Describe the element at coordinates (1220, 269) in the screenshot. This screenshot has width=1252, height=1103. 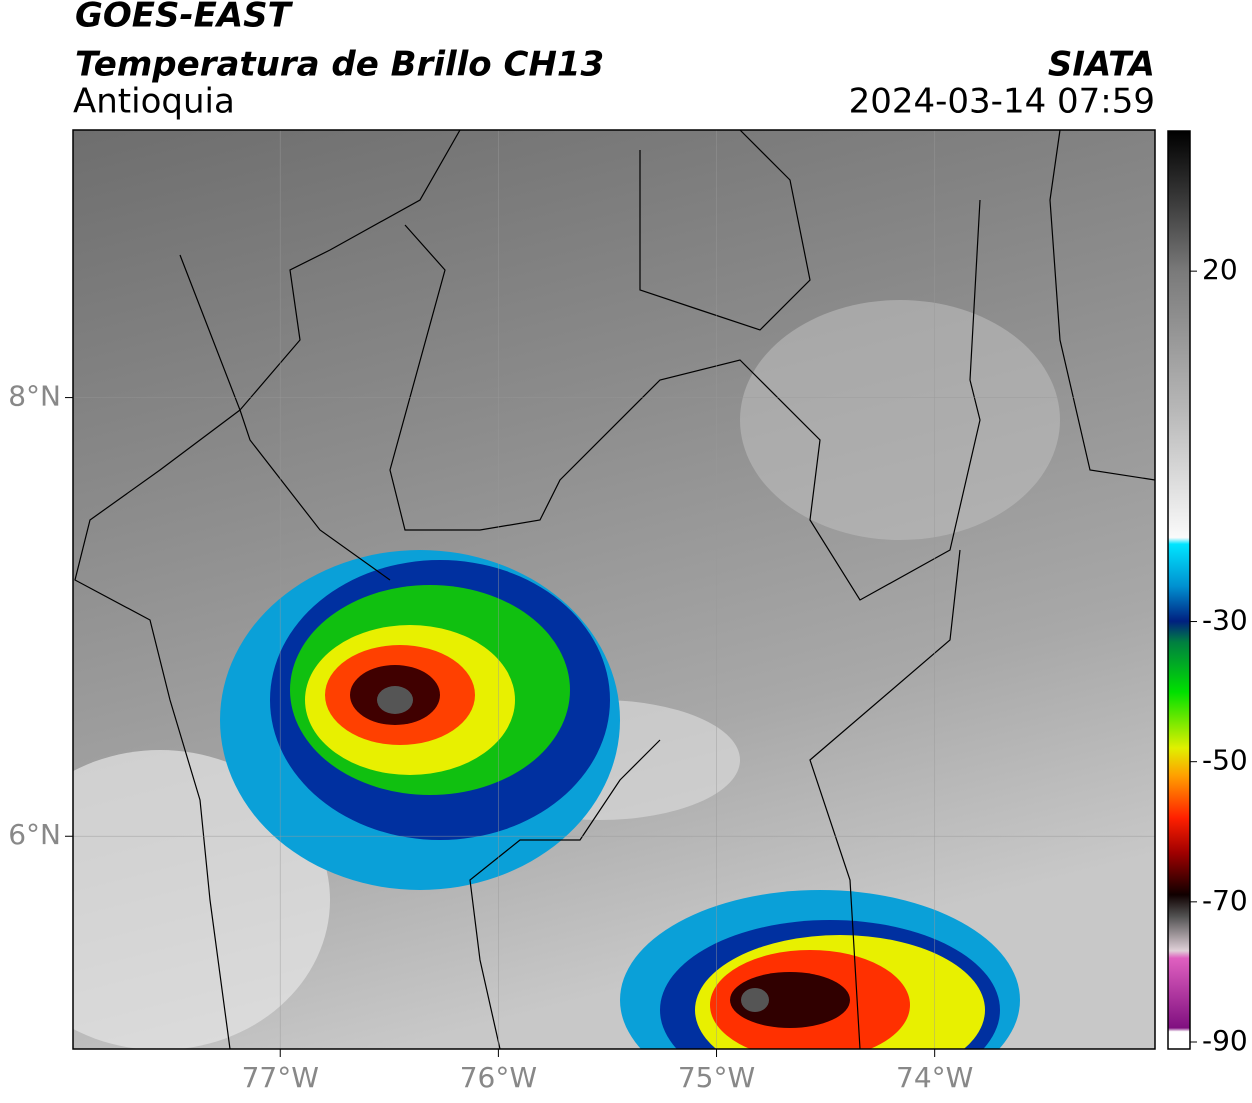
I see `colorbar-tick-label: 20` at that location.